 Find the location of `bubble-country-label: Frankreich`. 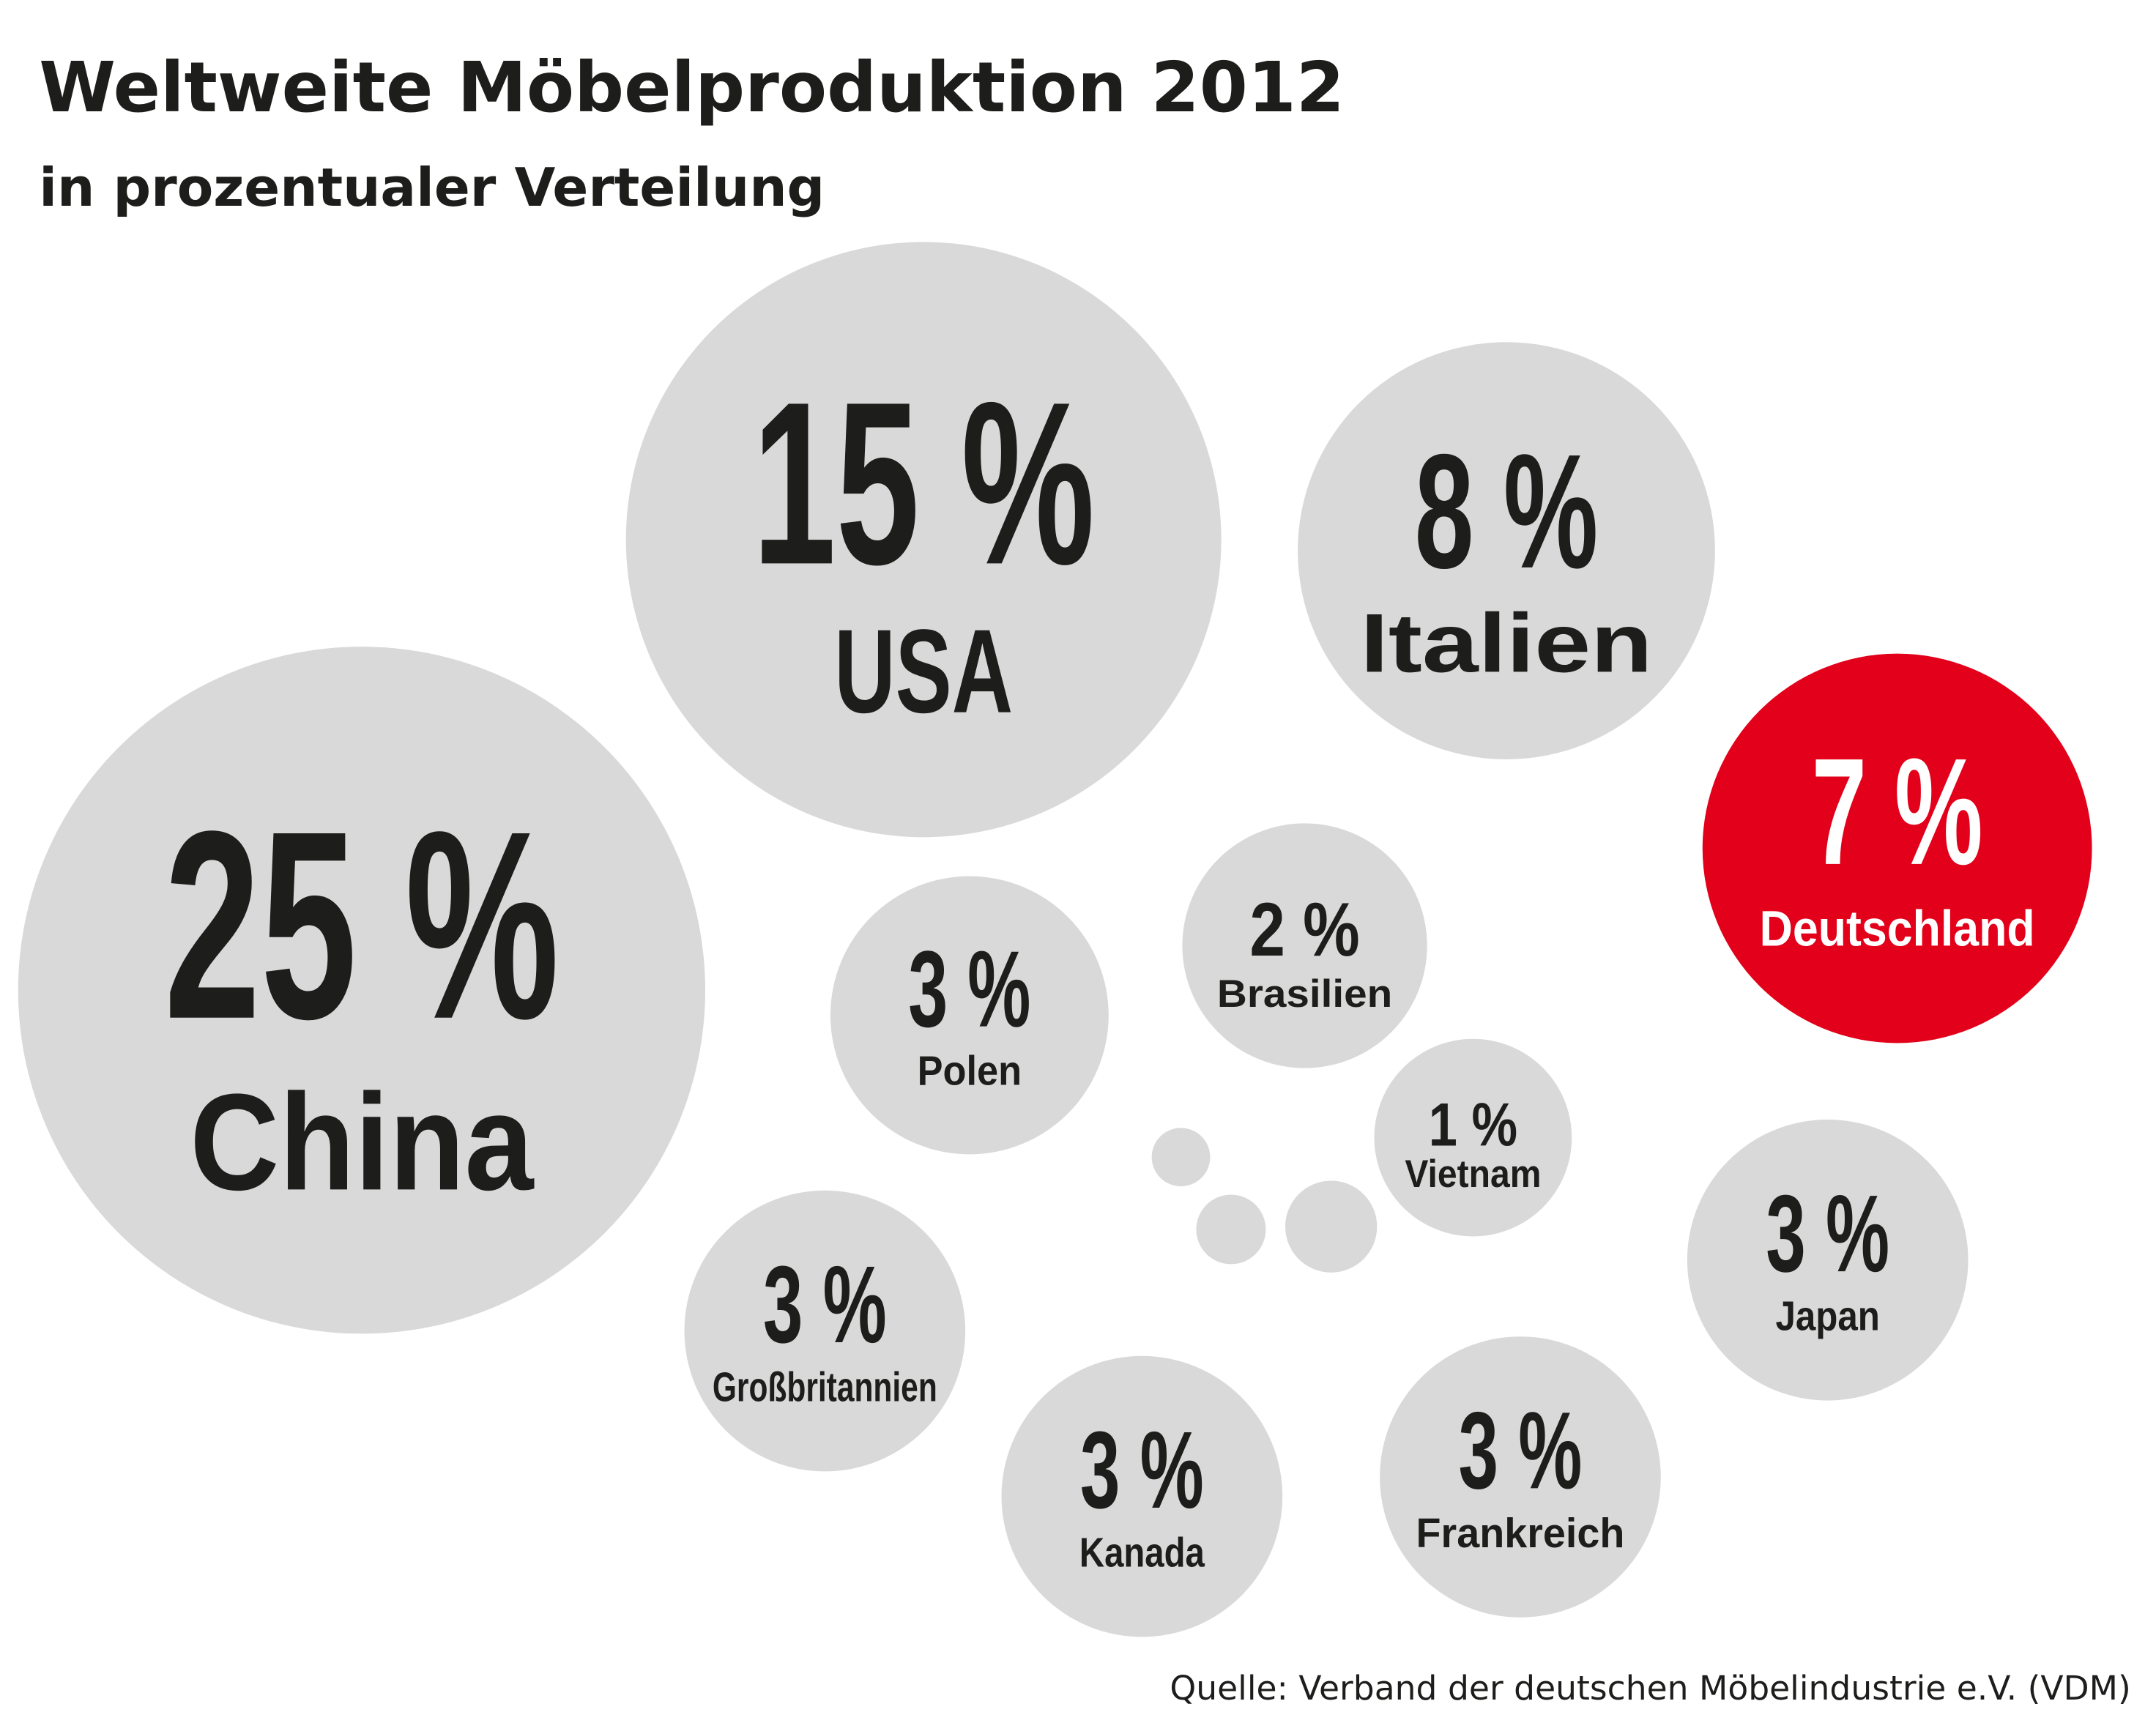

bubble-country-label: Frankreich is located at coordinates (1520, 1534).